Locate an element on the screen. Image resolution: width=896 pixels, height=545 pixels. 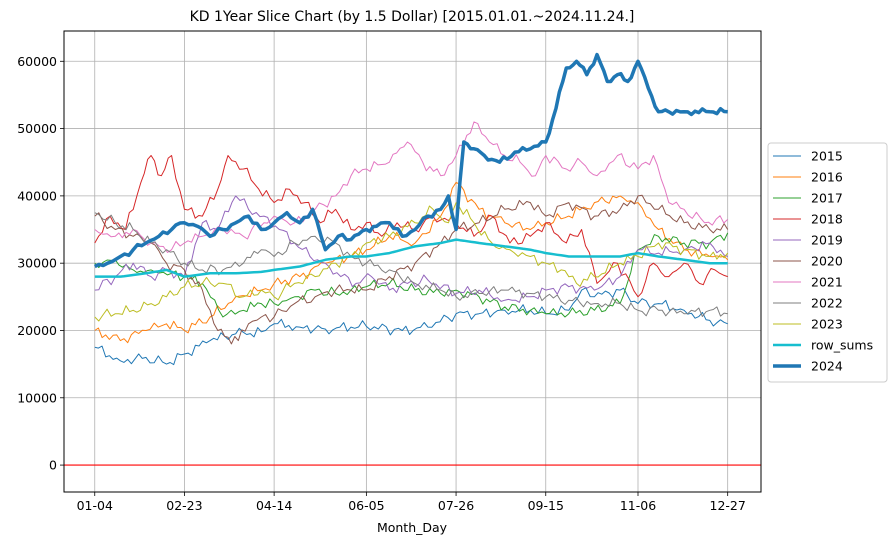
x-tick-label: 02-23 is located at coordinates (184, 505).